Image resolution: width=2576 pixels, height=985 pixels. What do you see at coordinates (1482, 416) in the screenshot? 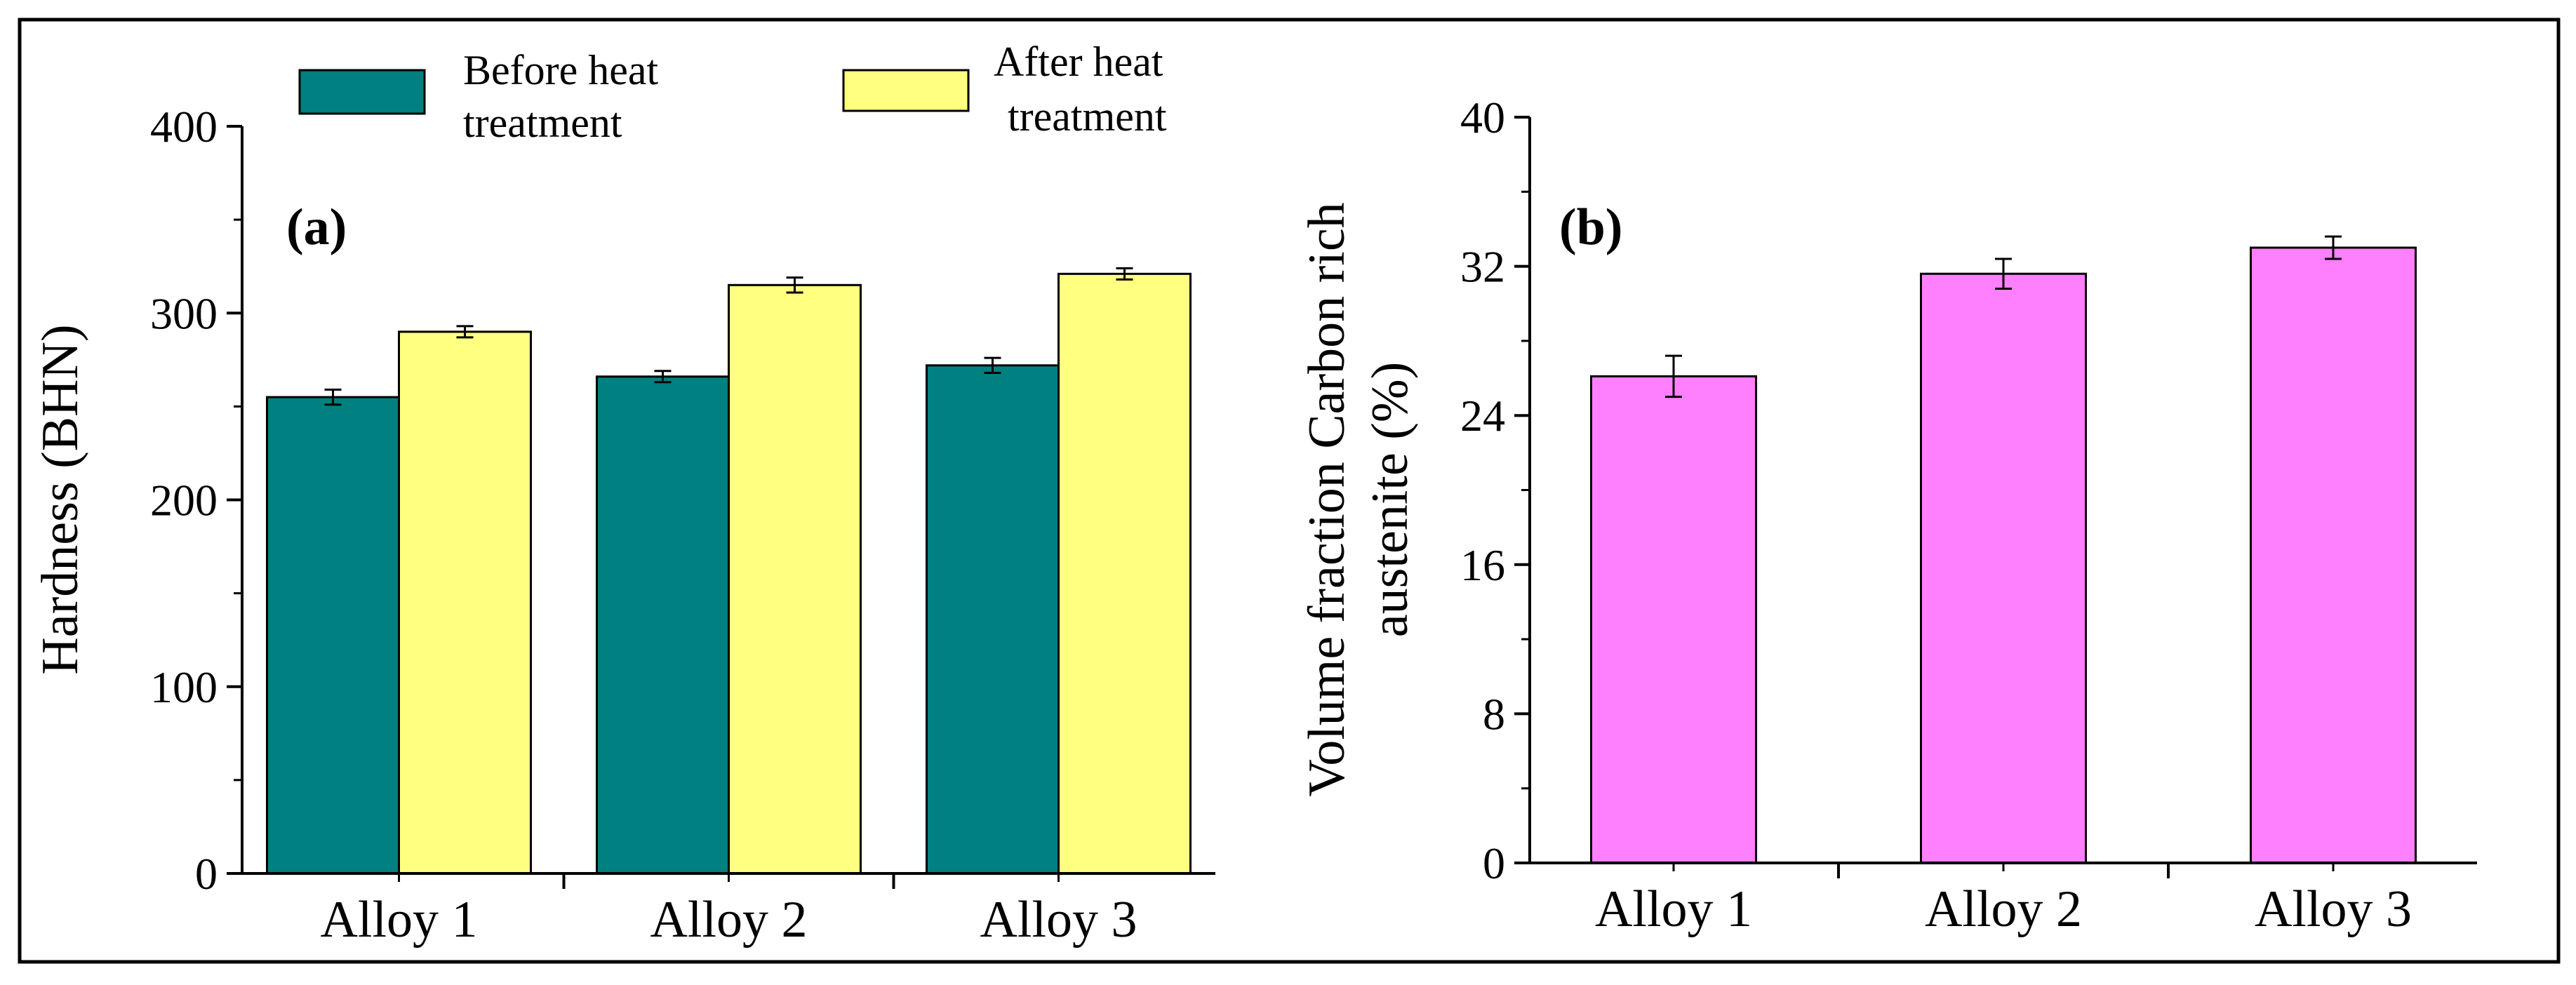
I see `panel-b-y-tick-label: 24` at bounding box center [1482, 416].